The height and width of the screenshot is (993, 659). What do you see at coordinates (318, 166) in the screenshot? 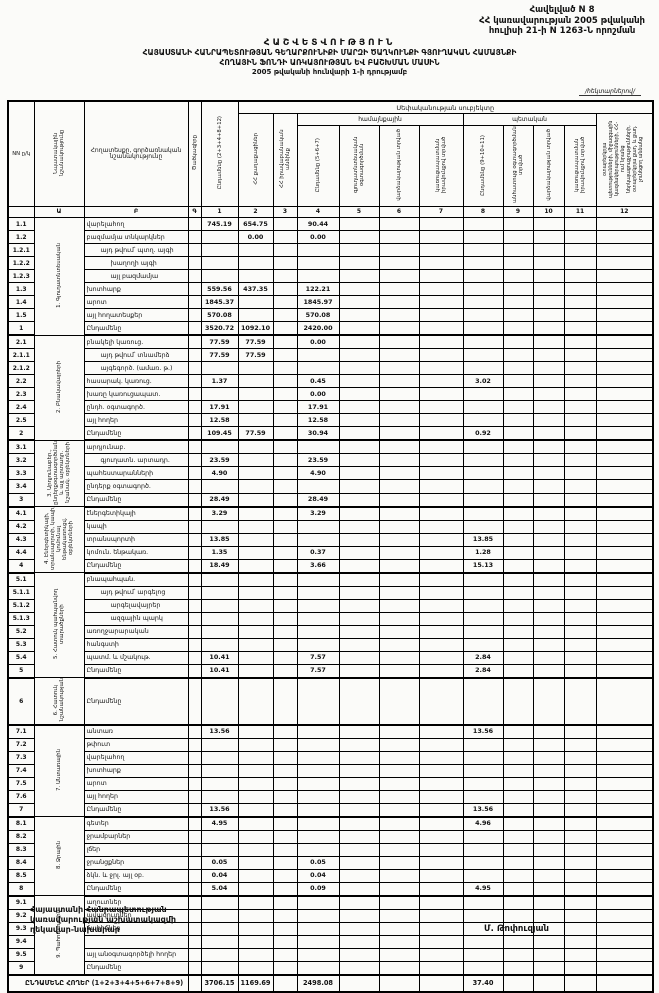
I see `col-header-community-total: Ընդամենը (5+6+7)` at bounding box center [318, 166].